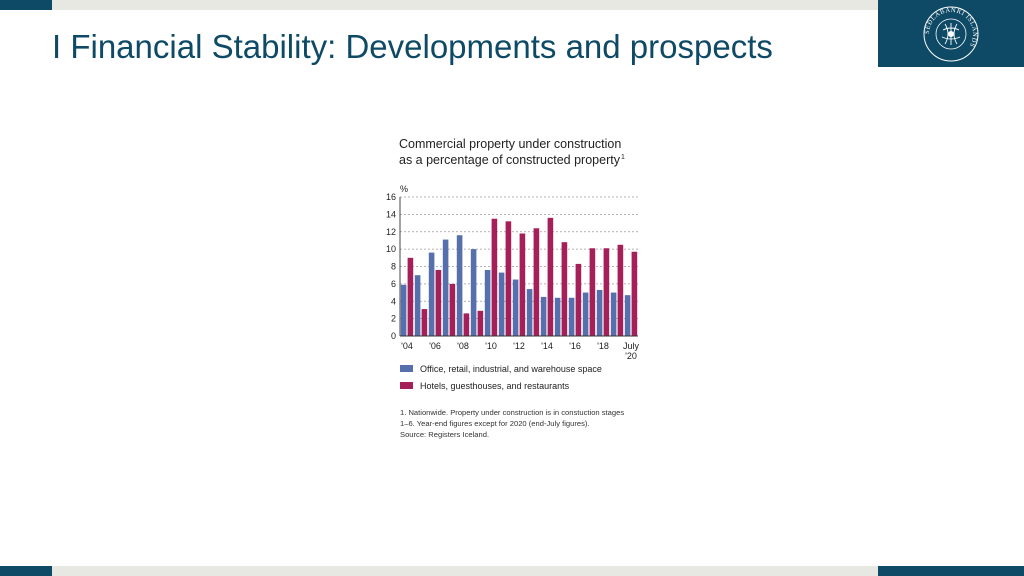 Image resolution: width=1024 pixels, height=576 pixels. I want to click on y-tick-14: 14, so click(391, 214).